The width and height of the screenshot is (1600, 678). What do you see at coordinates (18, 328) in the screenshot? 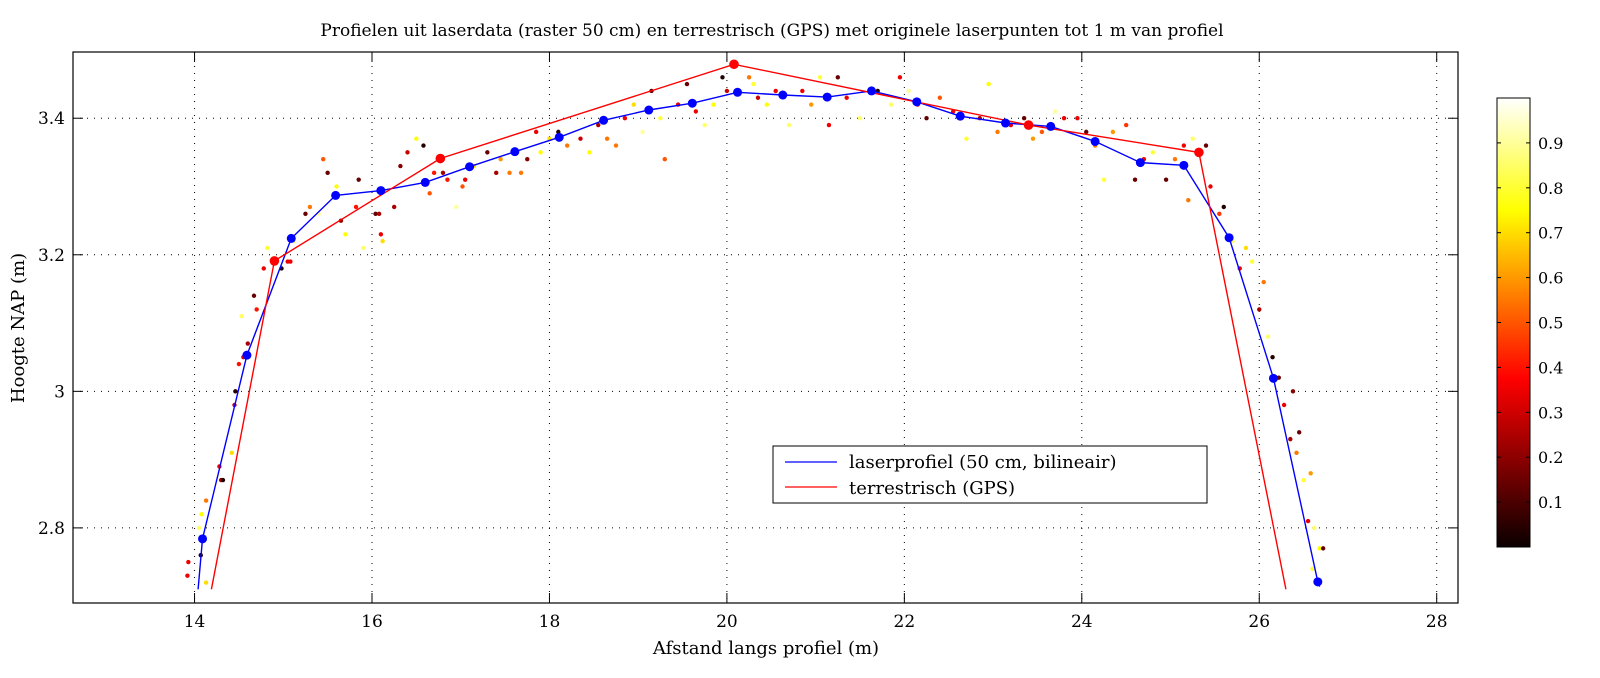
I see `y-axis-label: Hoogte NAP (m)` at bounding box center [18, 328].